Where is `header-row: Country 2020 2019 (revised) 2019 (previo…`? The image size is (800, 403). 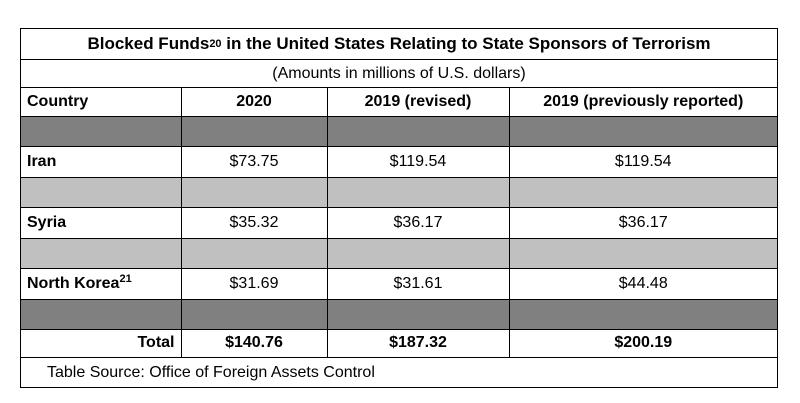
header-row: Country 2020 2019 (revised) 2019 (previo… is located at coordinates (399, 102).